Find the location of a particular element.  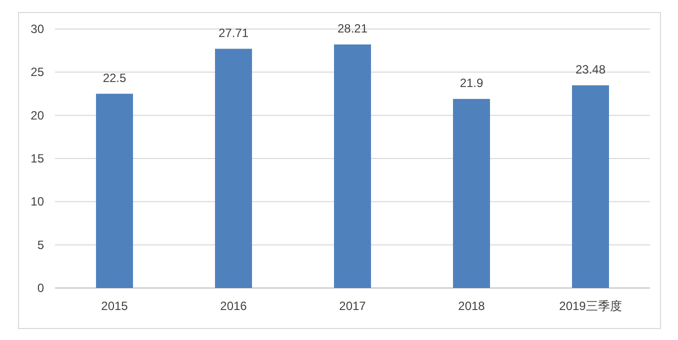

y-tick-label: 10 is located at coordinates (37, 201).